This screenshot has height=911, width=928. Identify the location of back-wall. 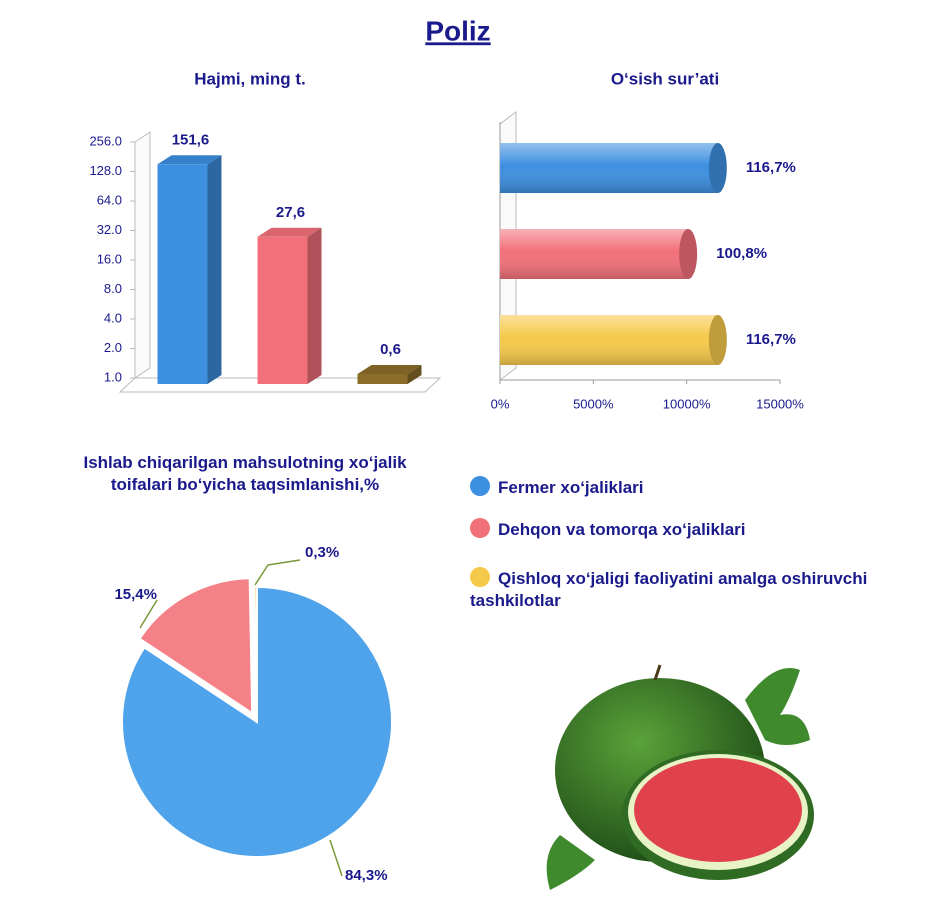
(142, 255).